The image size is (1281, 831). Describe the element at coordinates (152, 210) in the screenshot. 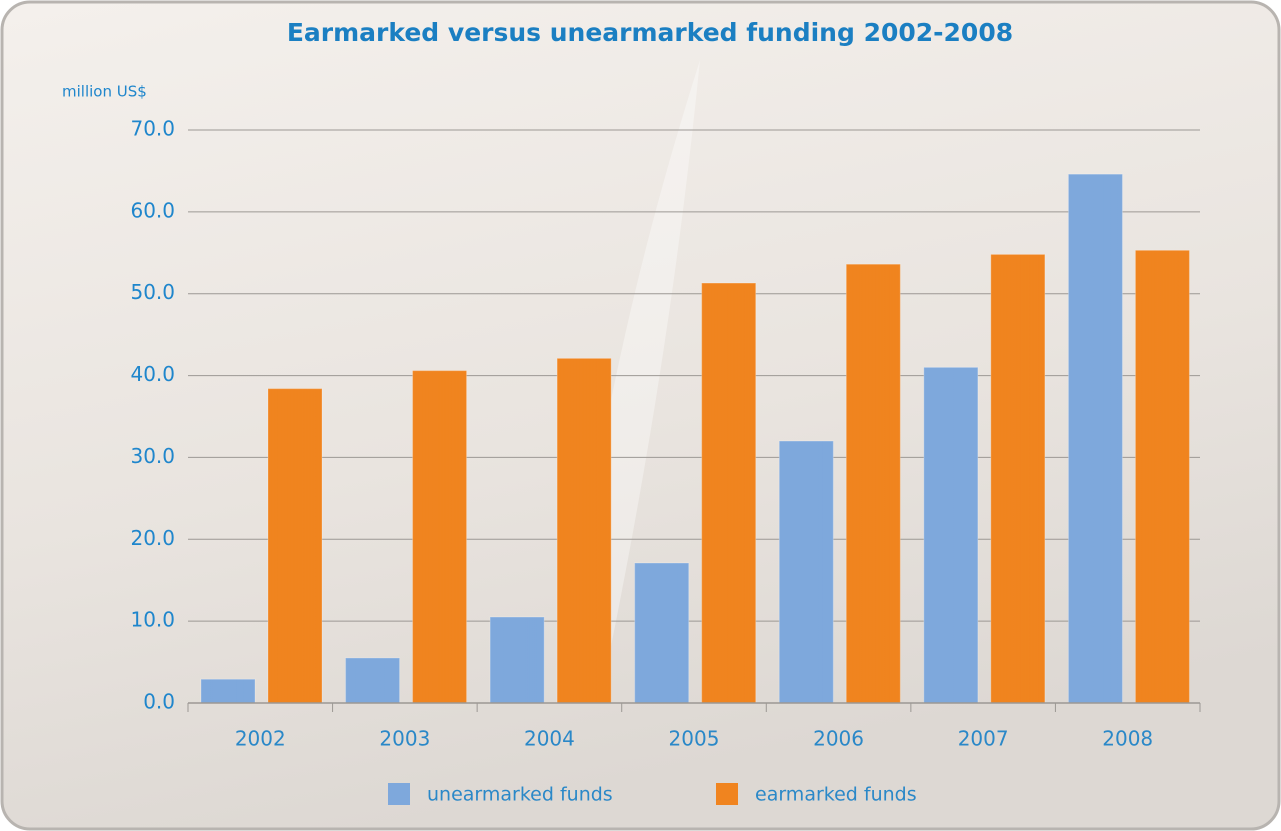

I see `y-tick-label: 60.0` at that location.